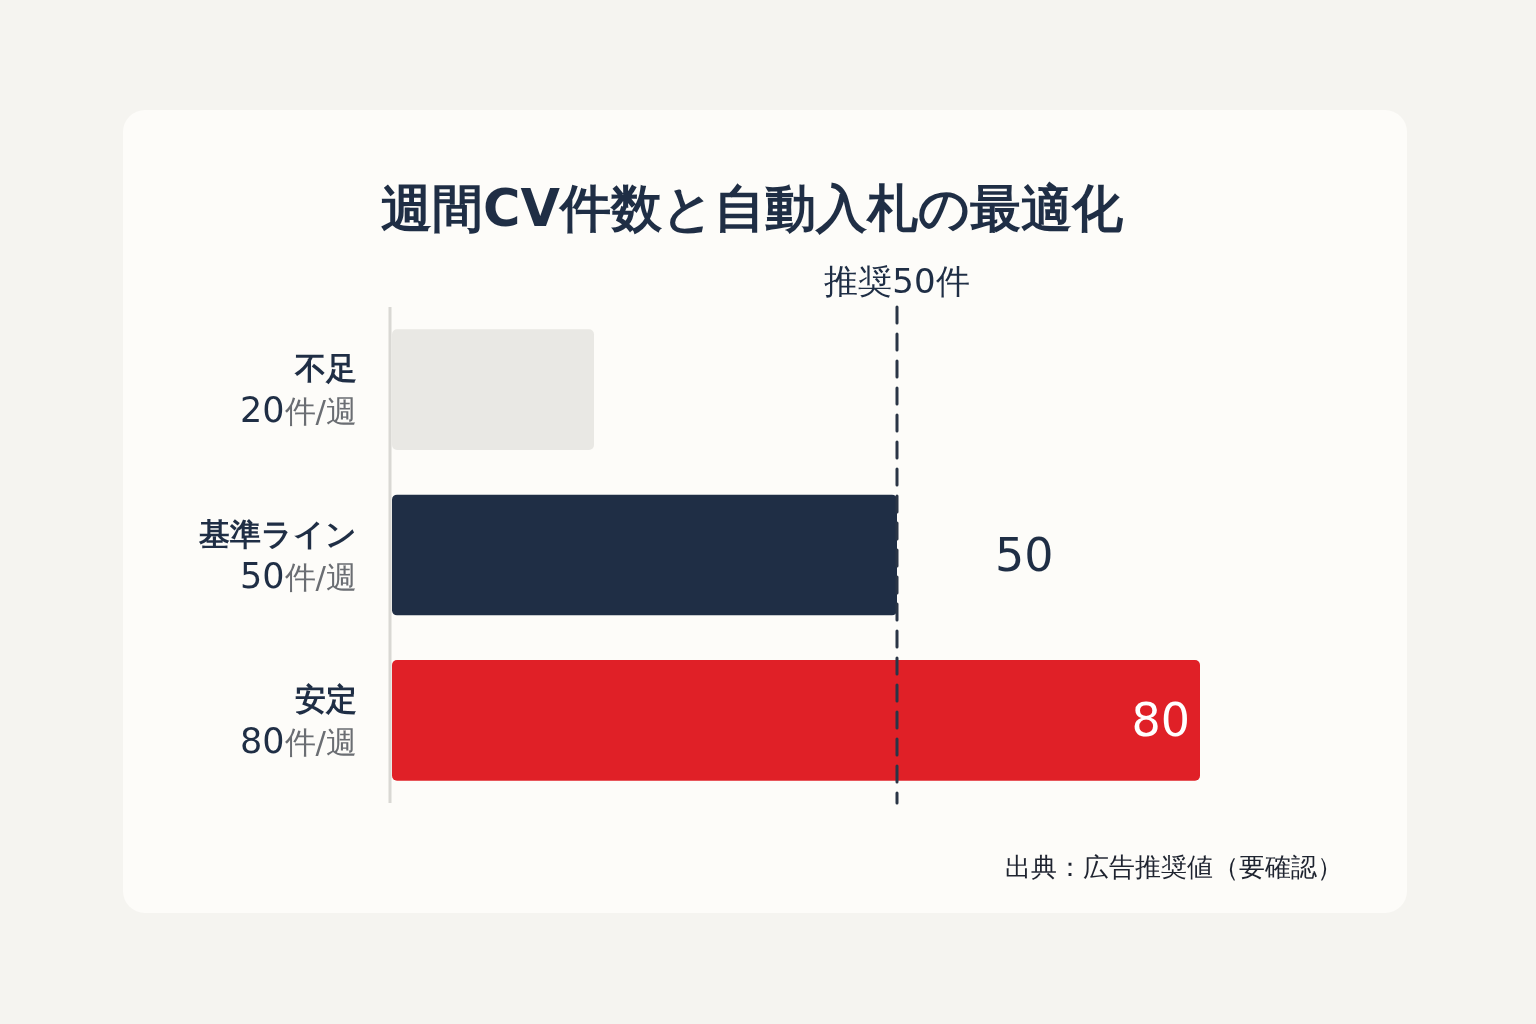 The width and height of the screenshot is (1536, 1024). What do you see at coordinates (278, 555) in the screenshot?
I see `category-label: 基準ライン 50件/週` at bounding box center [278, 555].